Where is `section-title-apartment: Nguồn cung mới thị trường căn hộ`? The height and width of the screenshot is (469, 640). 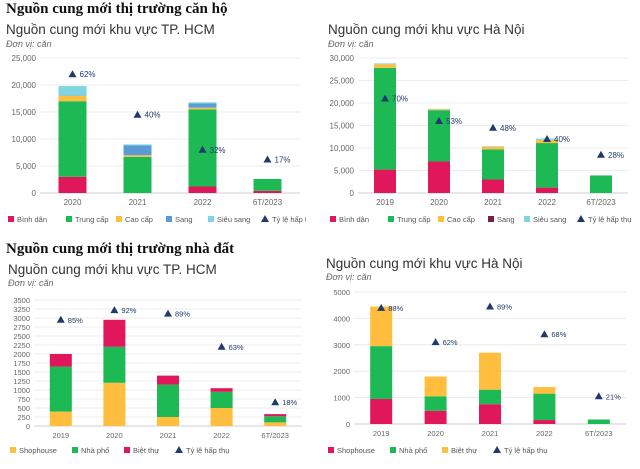
section-title-apartment: Nguồn cung mới thị trường căn hộ is located at coordinates (117, 9).